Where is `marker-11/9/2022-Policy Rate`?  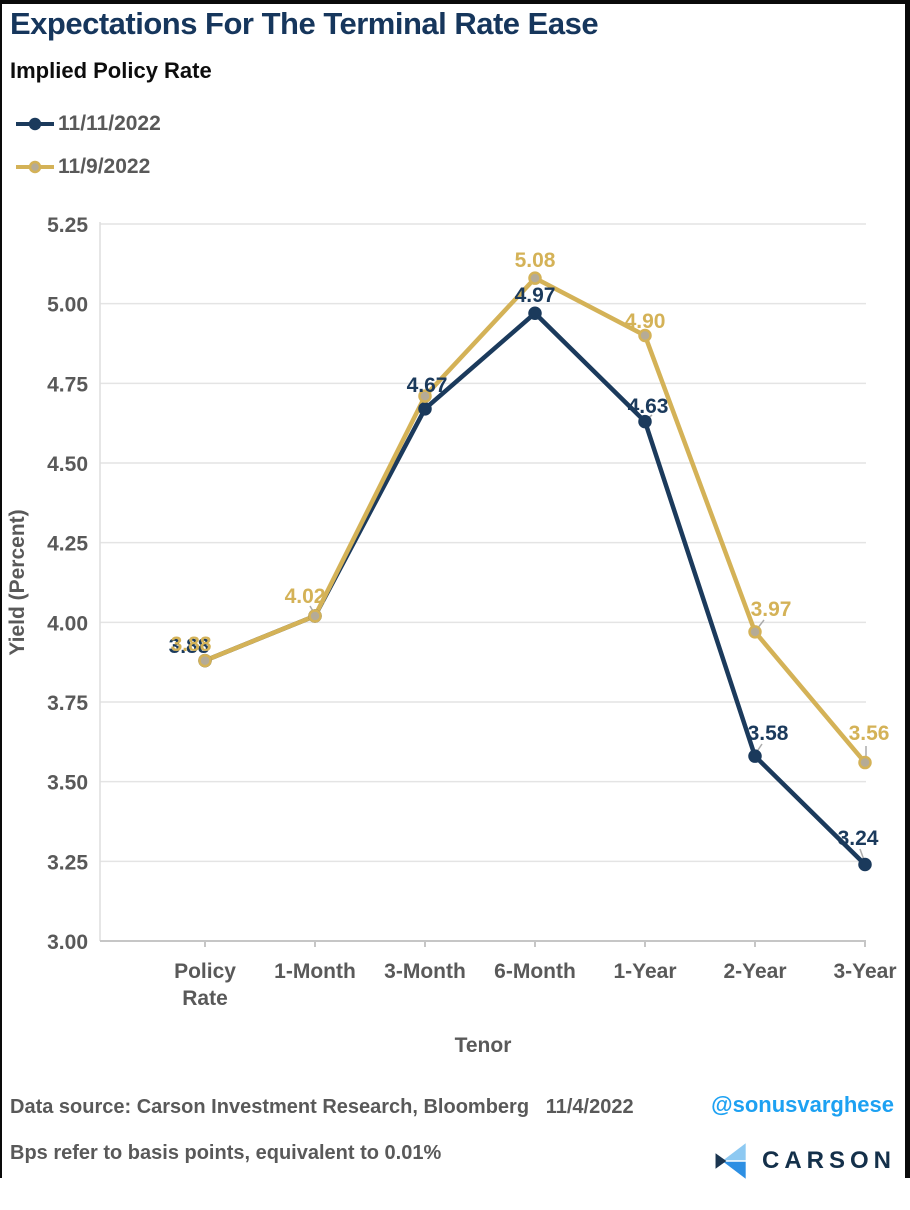 marker-11/9/2022-Policy Rate is located at coordinates (205, 660).